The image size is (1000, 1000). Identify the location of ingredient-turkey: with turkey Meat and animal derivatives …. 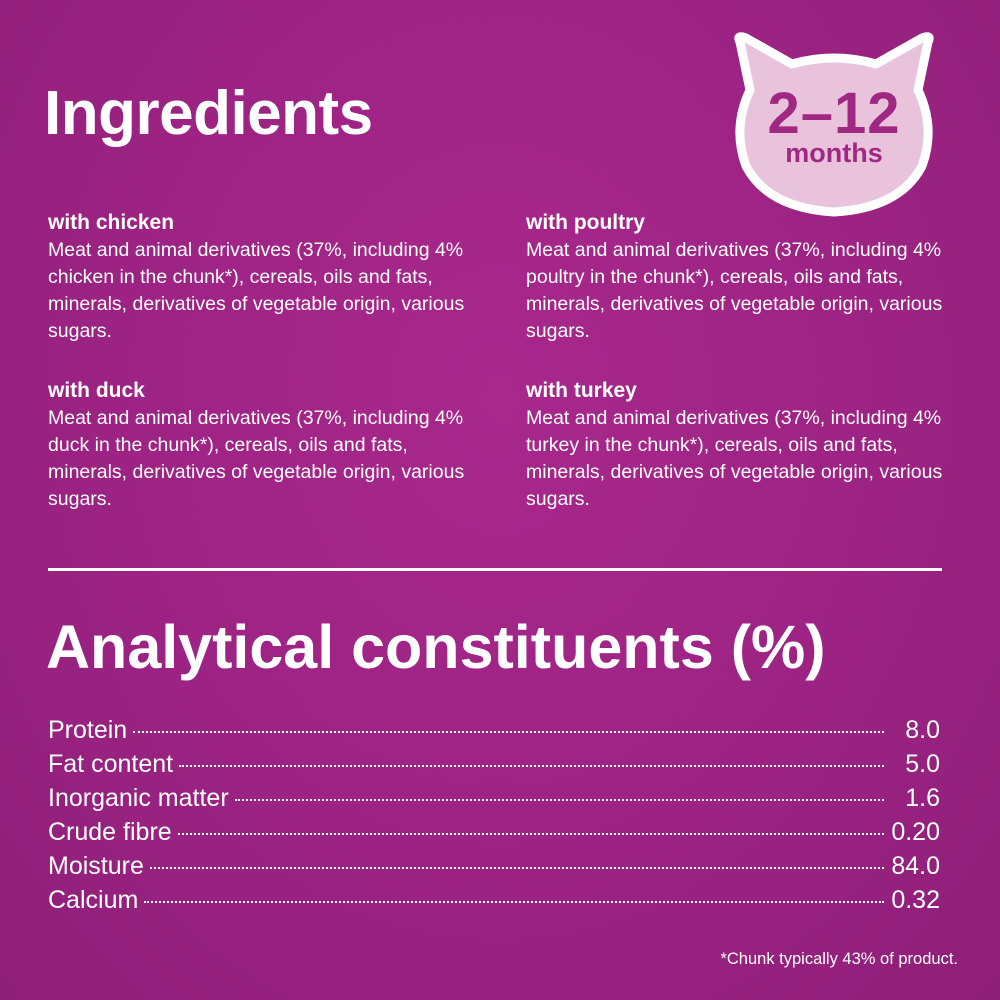
(738, 445).